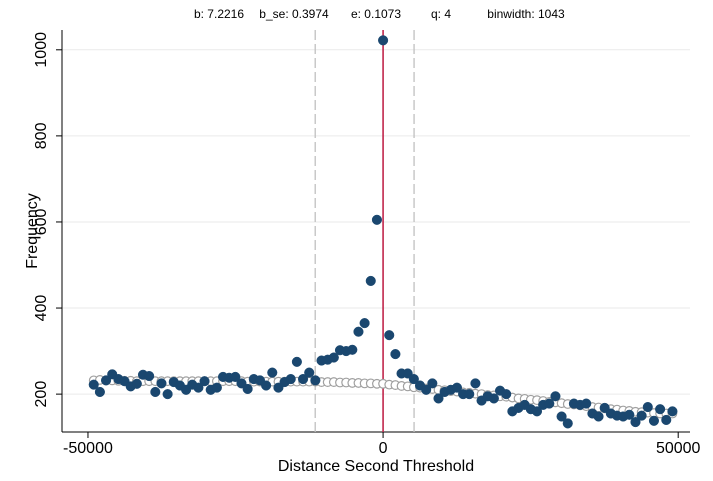  Describe the element at coordinates (678, 448) in the screenshot. I see `x-tick-label: 50000` at that location.